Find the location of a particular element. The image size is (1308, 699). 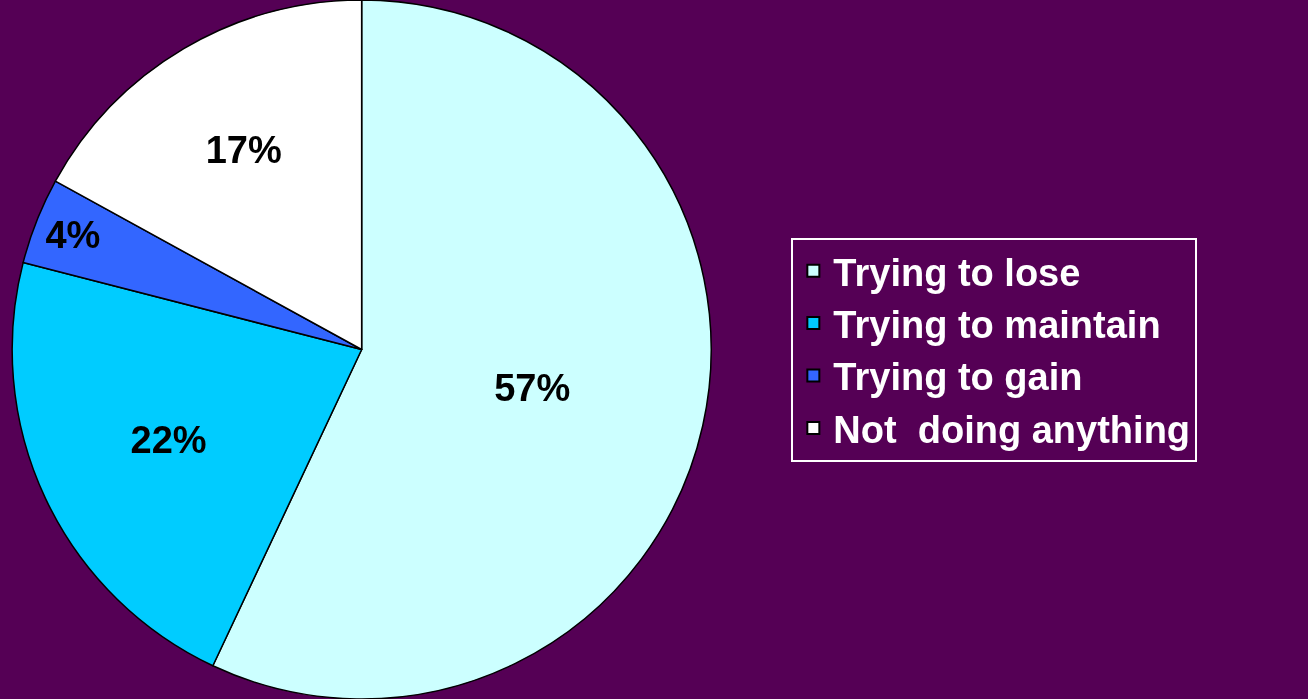

legend-label: Trying to maintain is located at coordinates (997, 324).